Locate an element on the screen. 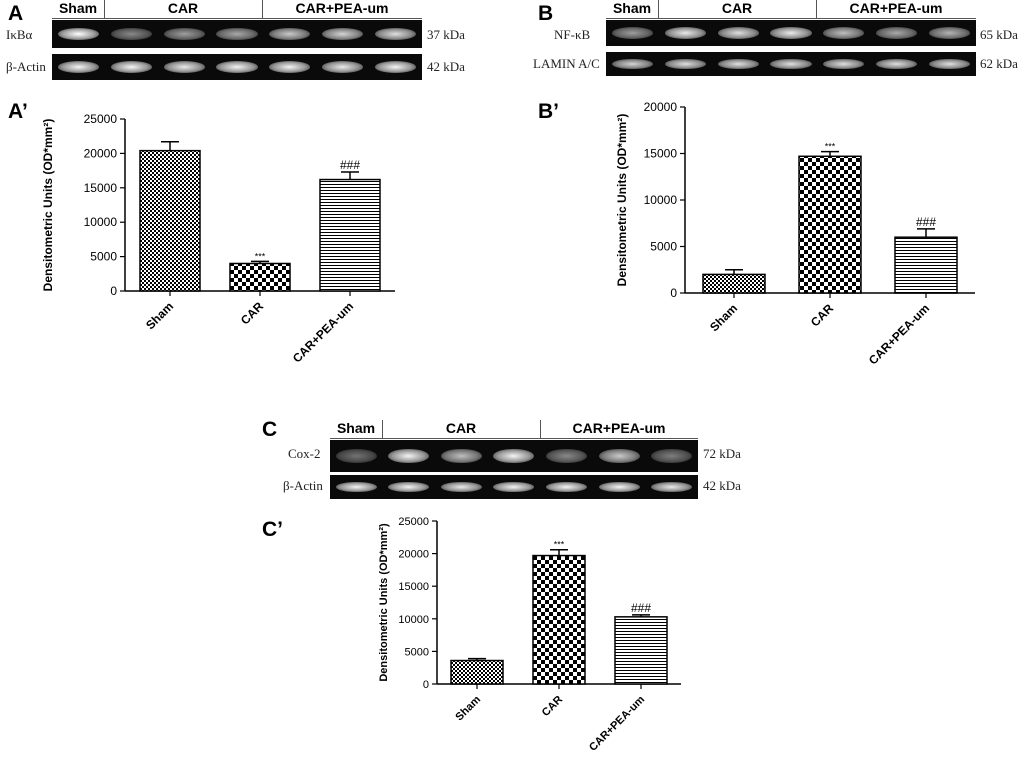  blot-b-group-car-pea: CAR+PEA-um is located at coordinates (896, 8).